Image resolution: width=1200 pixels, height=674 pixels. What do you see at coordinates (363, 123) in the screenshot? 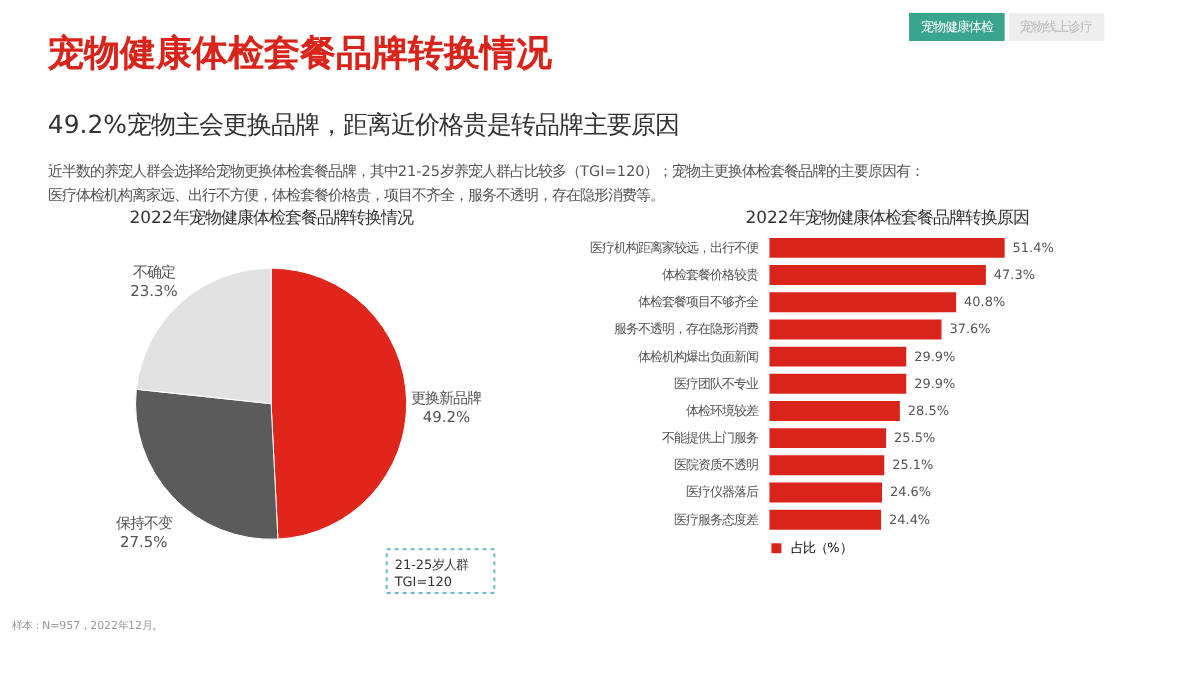
I see `text: 49.2%宠物主会更换品牌，距离近价格贵是转品牌主要原因` at bounding box center [363, 123].